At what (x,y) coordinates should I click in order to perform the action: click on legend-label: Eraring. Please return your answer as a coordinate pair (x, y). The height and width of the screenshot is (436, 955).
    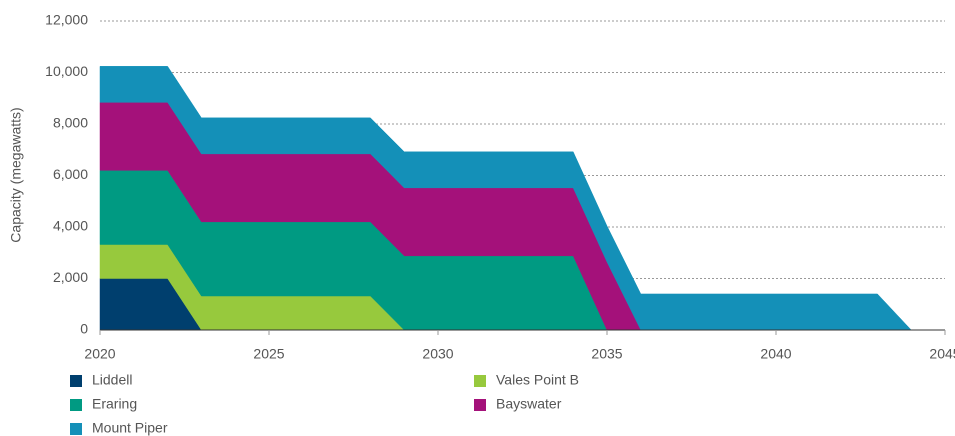
    Looking at the image, I should click on (114, 404).